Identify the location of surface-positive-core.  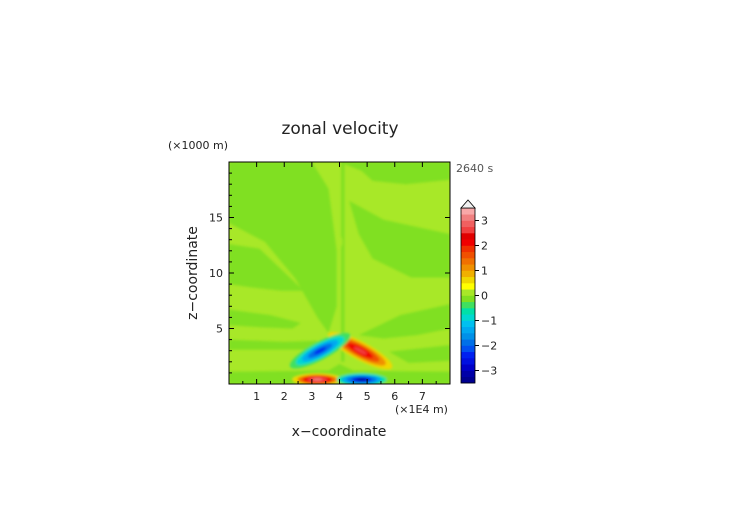
(317, 378).